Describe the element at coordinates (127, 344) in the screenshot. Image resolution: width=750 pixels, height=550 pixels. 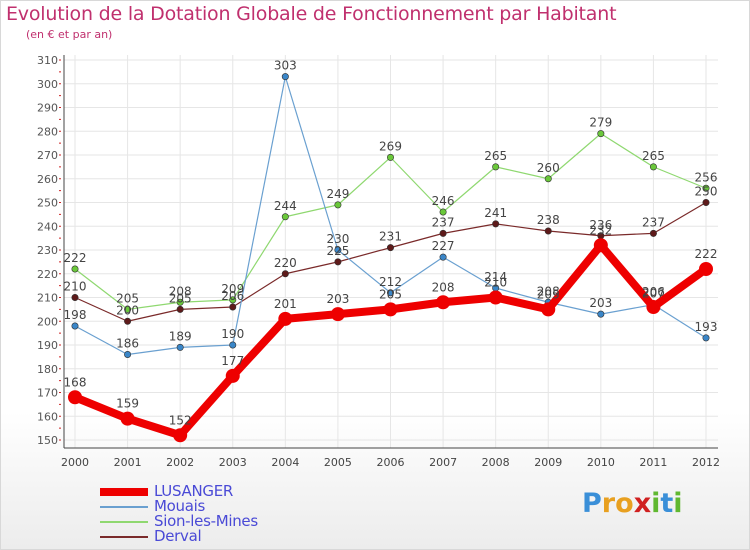
I see `data-label-mouais: 186` at that location.